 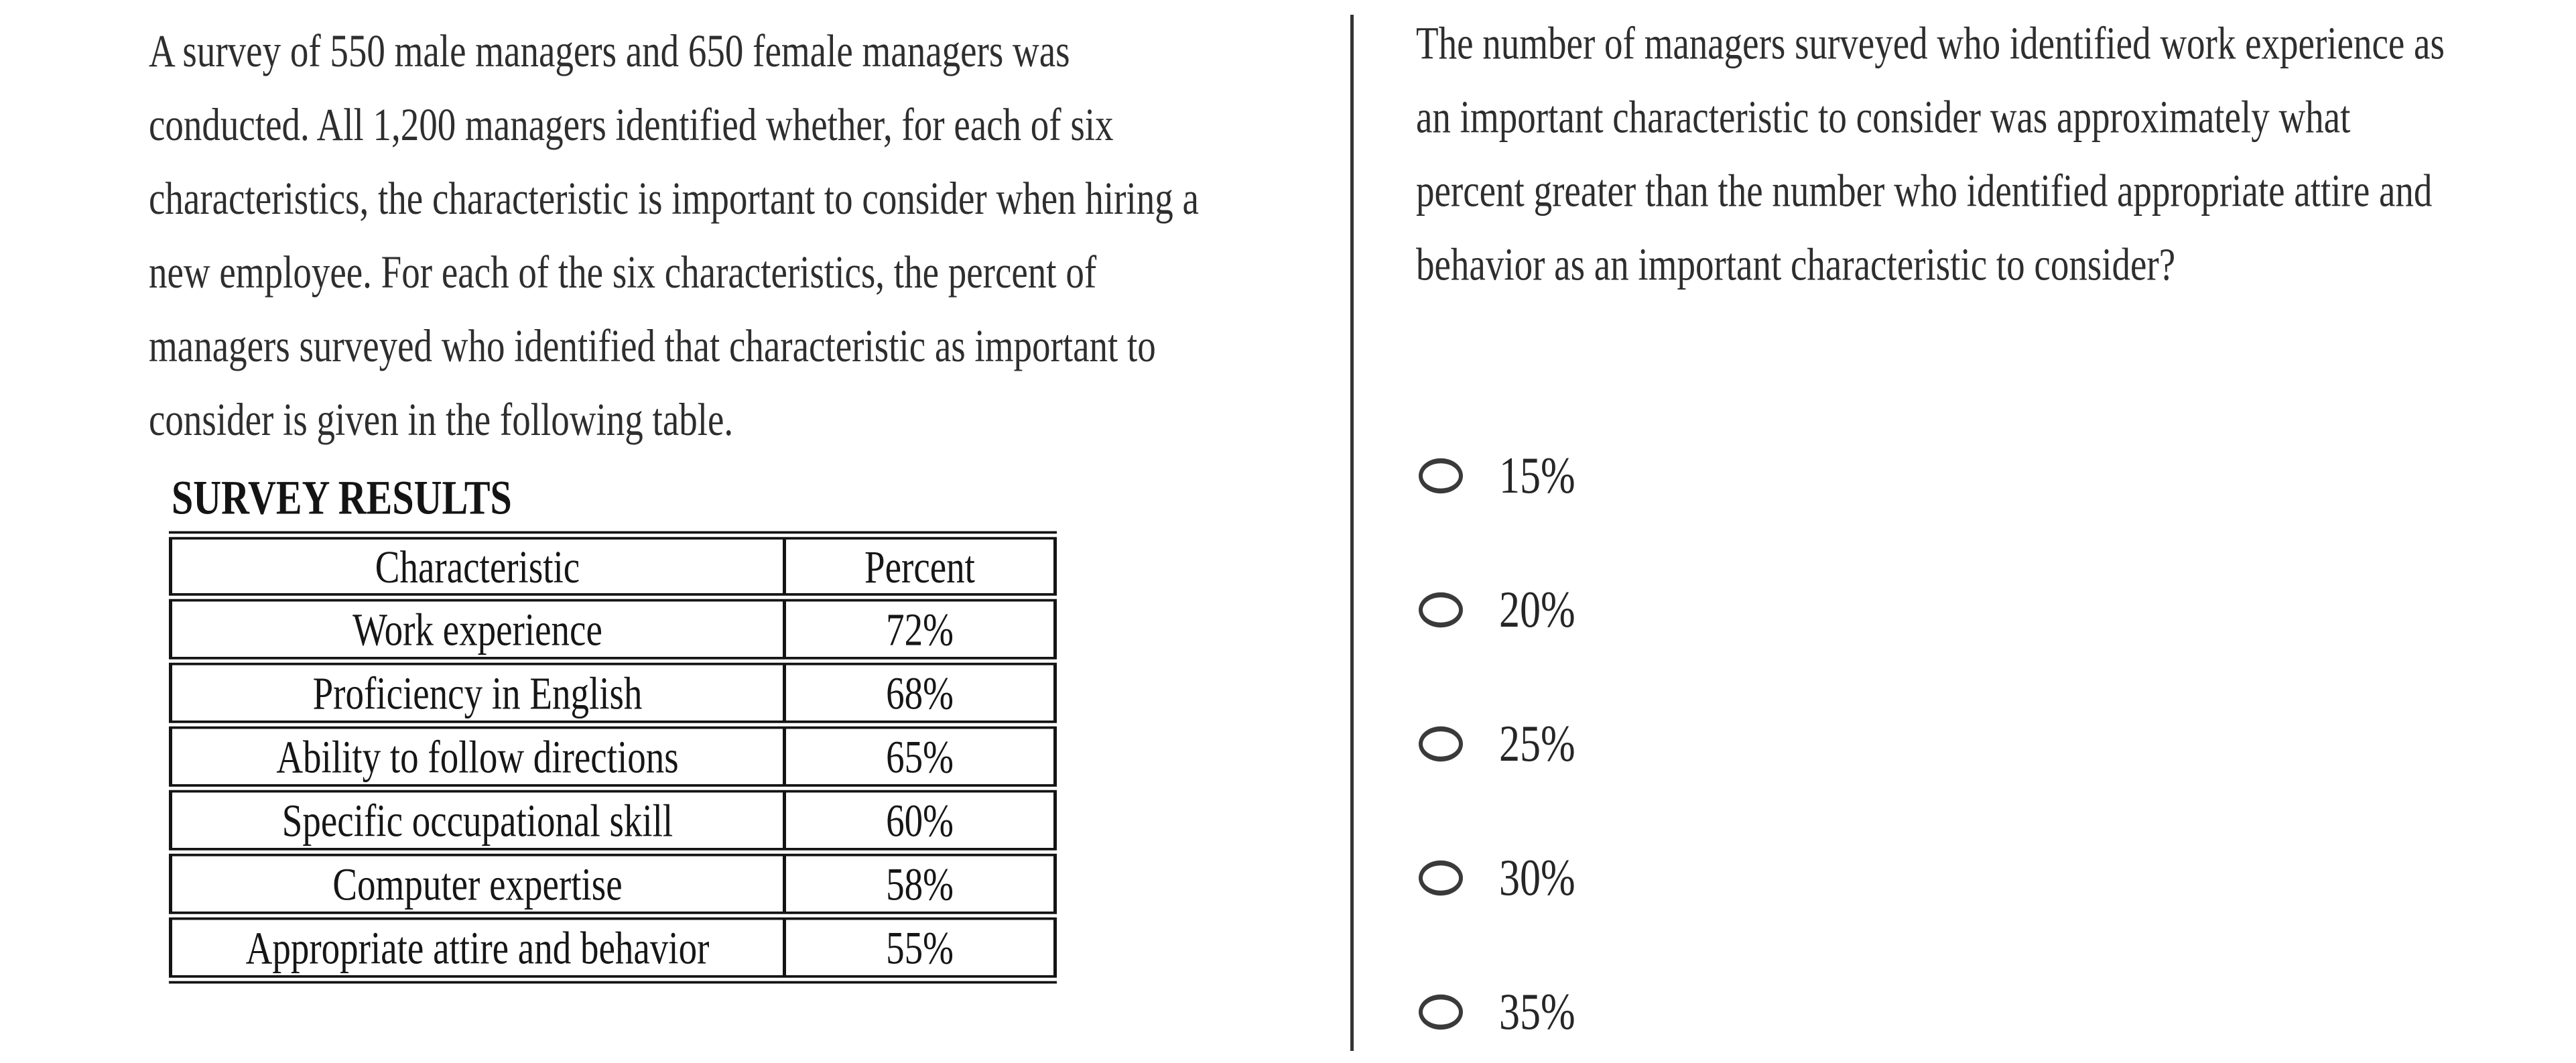 What do you see at coordinates (342, 497) in the screenshot?
I see `table-title: SURVEY RESULTS` at bounding box center [342, 497].